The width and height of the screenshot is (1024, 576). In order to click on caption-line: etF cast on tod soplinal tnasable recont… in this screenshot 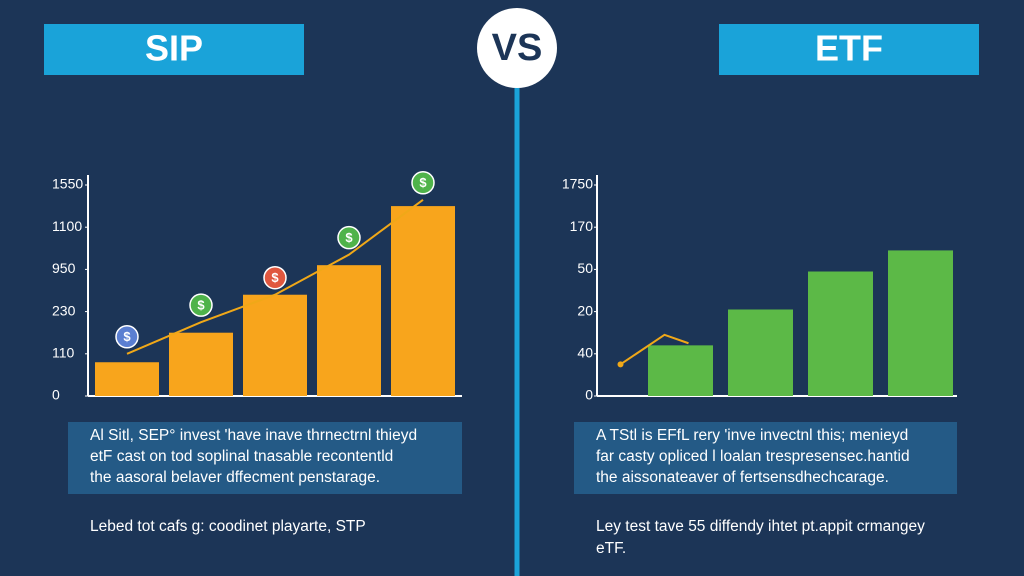, I will do `click(241, 456)`.